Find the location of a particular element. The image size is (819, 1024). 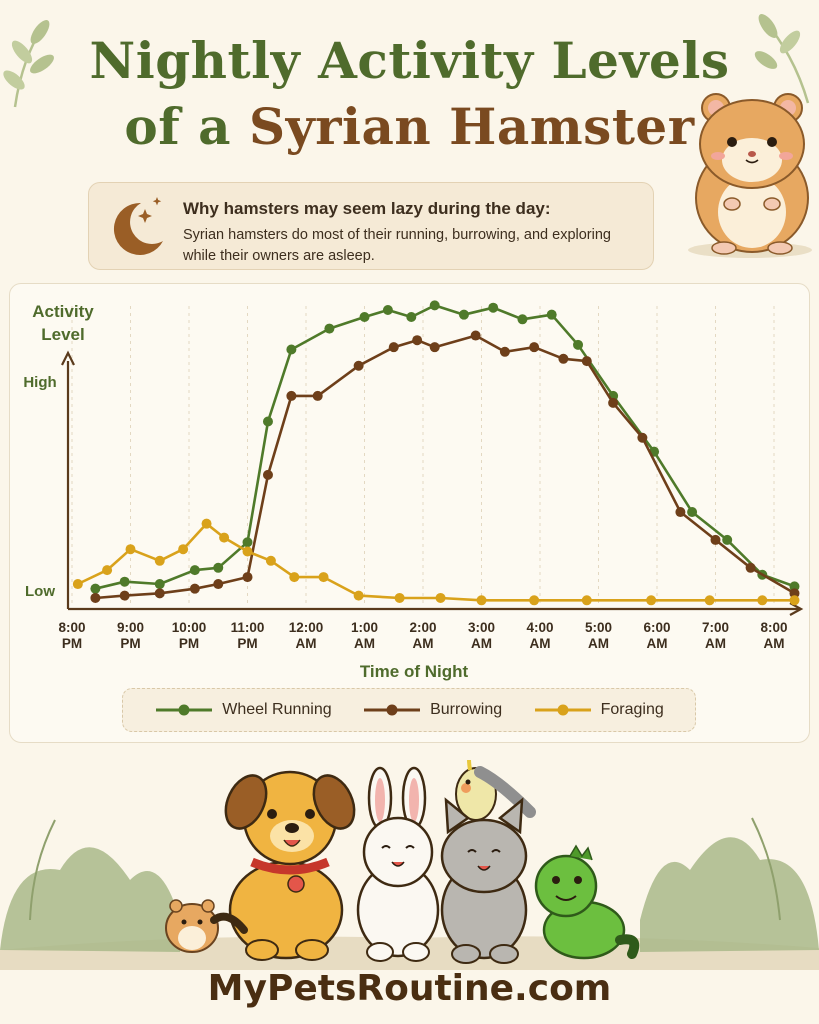

x-axis-label: Time of Night is located at coordinates (414, 671).